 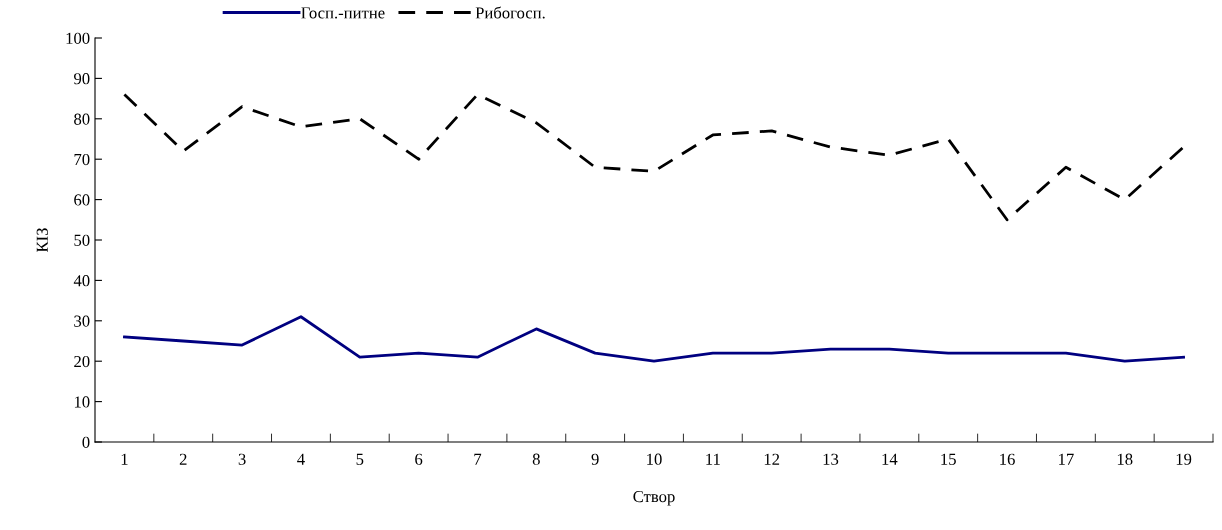 What do you see at coordinates (124, 459) in the screenshot?
I see `x-tick-label: 1` at bounding box center [124, 459].